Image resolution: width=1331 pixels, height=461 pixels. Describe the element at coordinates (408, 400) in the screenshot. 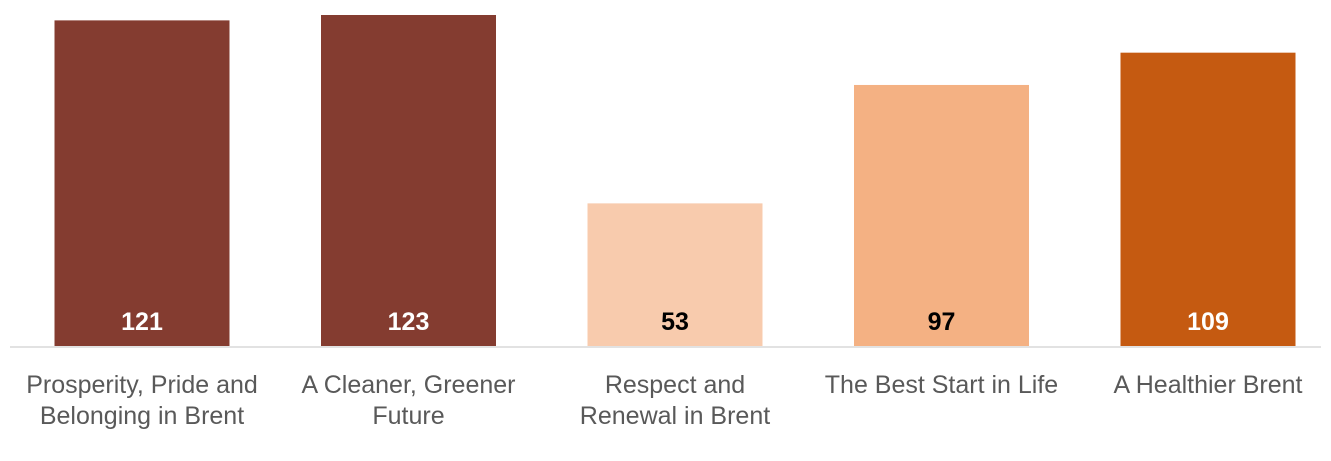

I see `x-tick-label-2: A Cleaner, Greener Future` at that location.